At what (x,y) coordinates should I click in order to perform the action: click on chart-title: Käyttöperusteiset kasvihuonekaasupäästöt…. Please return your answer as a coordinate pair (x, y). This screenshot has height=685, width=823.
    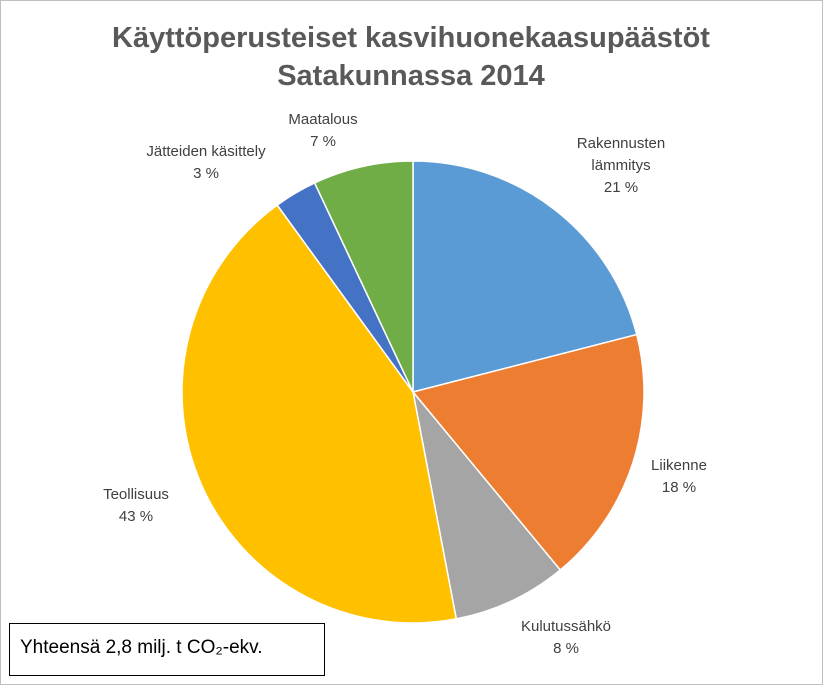
    Looking at the image, I should click on (411, 57).